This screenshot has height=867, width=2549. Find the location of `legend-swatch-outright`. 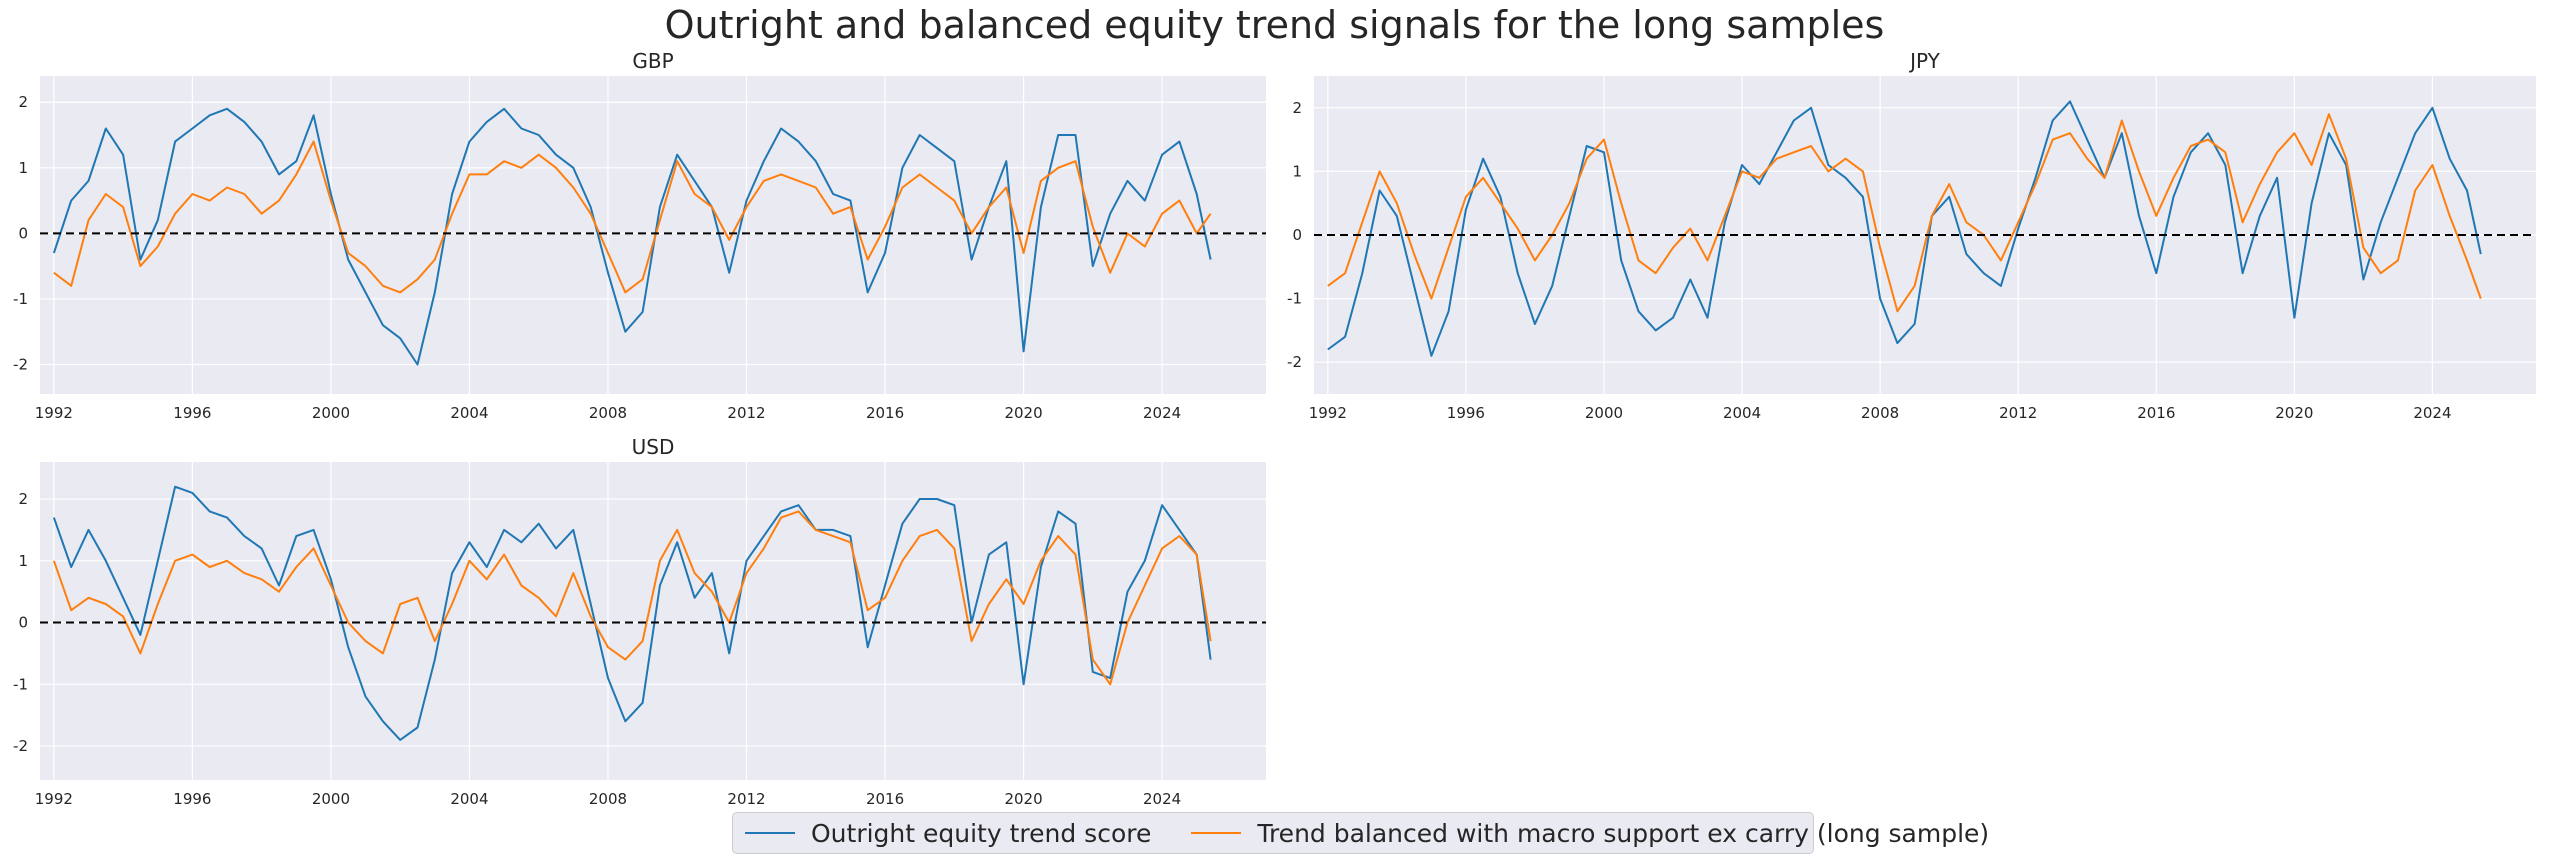

legend-swatch-outright is located at coordinates (770, 833).